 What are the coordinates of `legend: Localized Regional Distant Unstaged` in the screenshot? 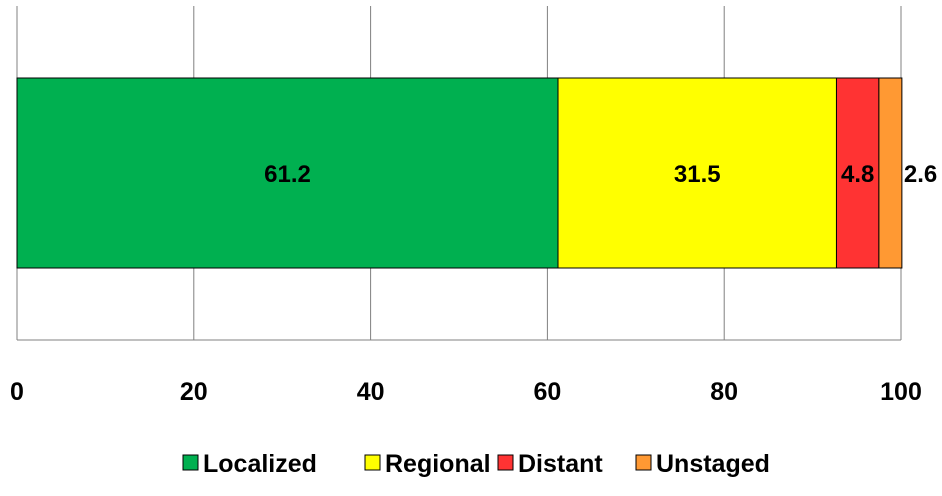 It's located at (476, 464).